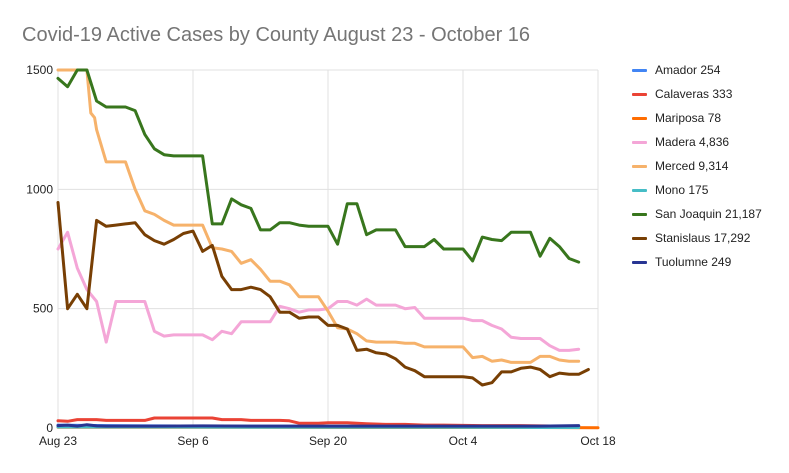 This screenshot has height=473, width=789. Describe the element at coordinates (193, 441) in the screenshot. I see `x-tick-label: Sep 6` at that location.